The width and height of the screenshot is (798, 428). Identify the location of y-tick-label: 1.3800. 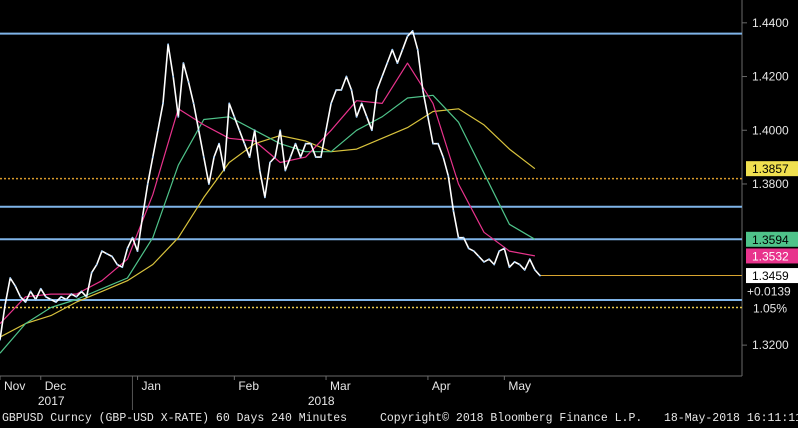
(770, 184).